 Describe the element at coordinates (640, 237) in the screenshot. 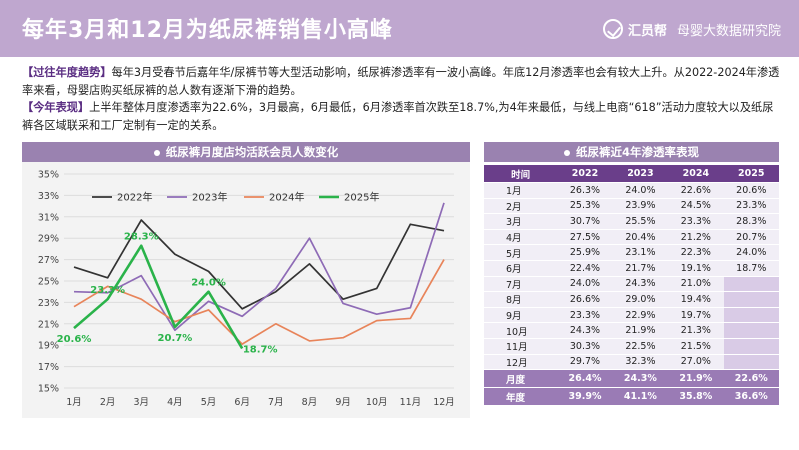

I see `table-cell: 20.4%` at that location.